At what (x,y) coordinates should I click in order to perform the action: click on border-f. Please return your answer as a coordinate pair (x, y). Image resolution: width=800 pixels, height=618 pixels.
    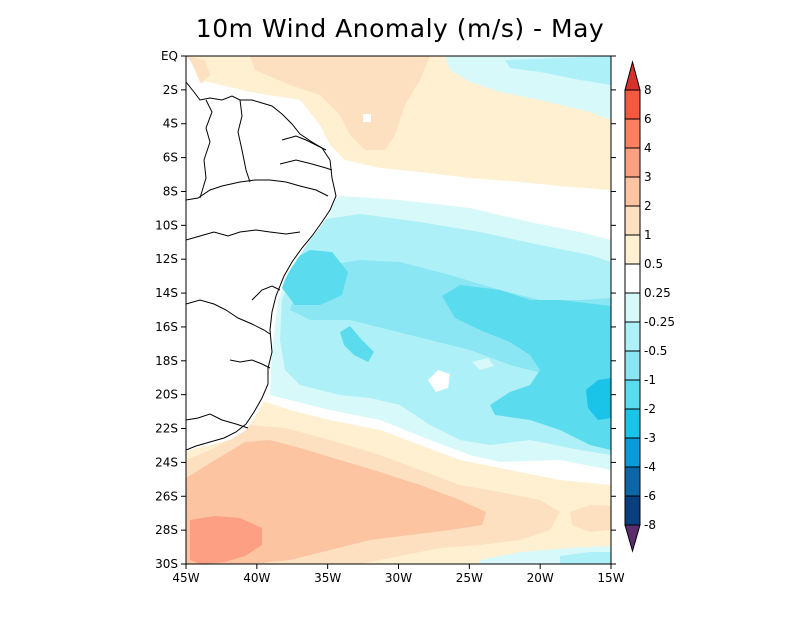
    Looking at the image, I should click on (243, 235).